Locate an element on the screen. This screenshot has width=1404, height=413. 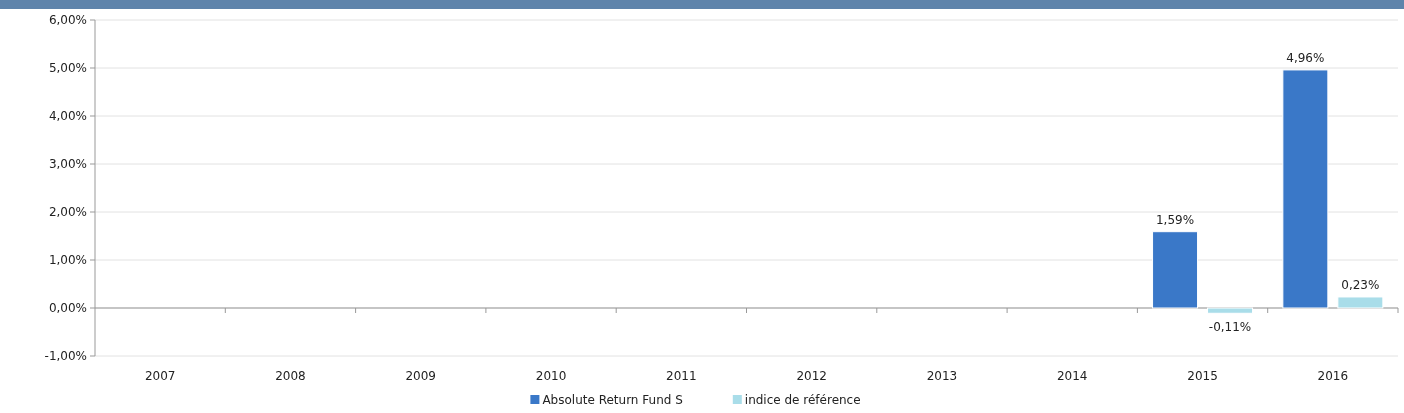
y-tick-label: 4,00% is located at coordinates (67, 116).